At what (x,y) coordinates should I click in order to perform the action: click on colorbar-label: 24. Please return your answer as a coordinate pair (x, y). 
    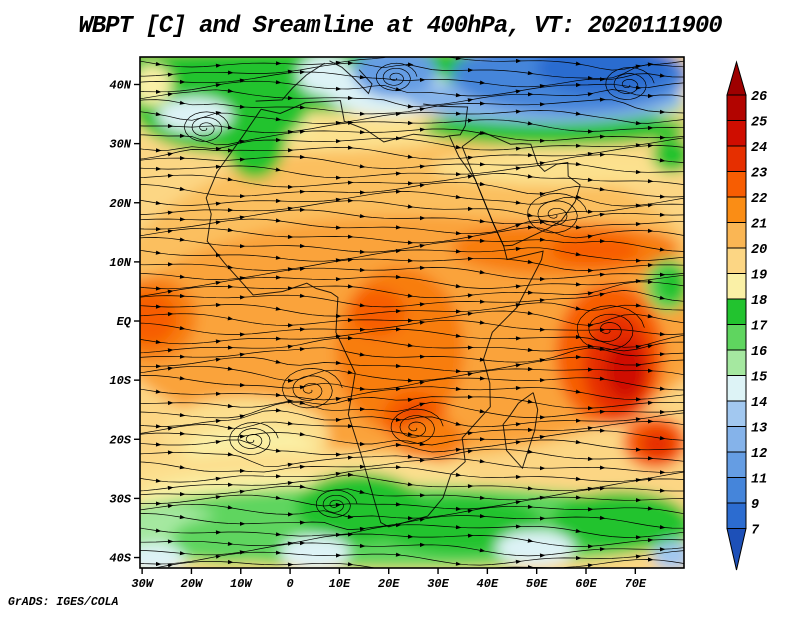
    Looking at the image, I should click on (759, 148).